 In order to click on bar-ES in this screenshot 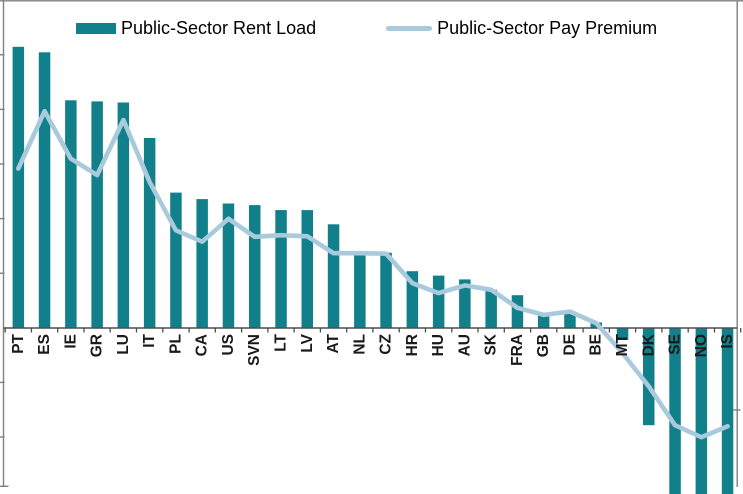, I will do `click(44, 190)`.